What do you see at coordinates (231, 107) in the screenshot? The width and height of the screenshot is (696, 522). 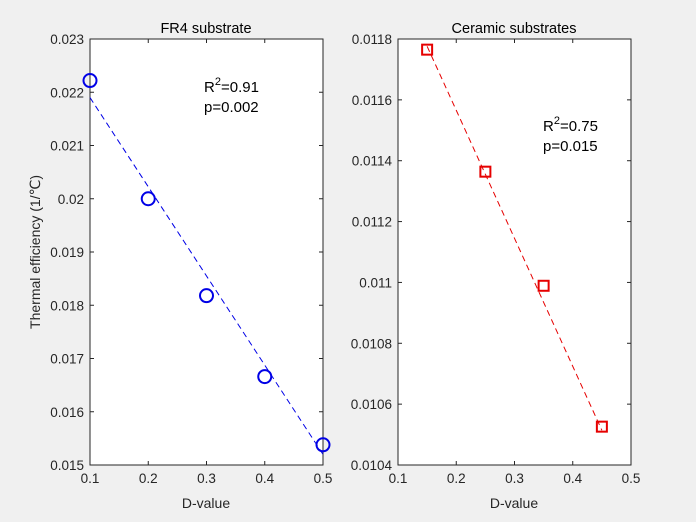 I see `p-annotation-fr4: p=0.002` at bounding box center [231, 107].